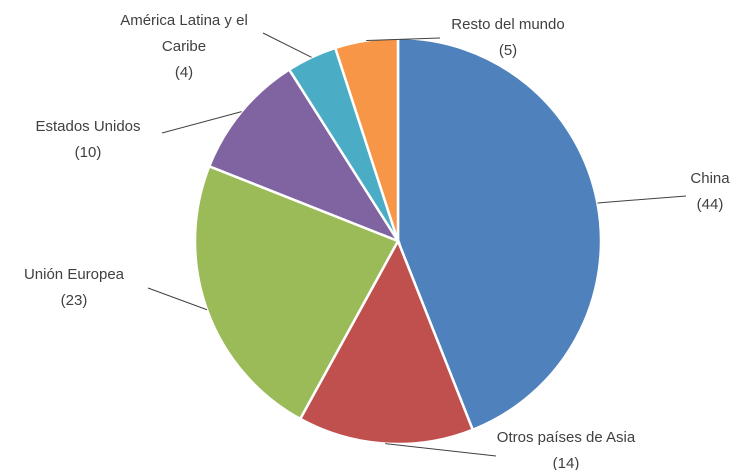 This screenshot has width=738, height=470. Describe the element at coordinates (88, 126) in the screenshot. I see `slice-name: Estados Unidos` at that location.